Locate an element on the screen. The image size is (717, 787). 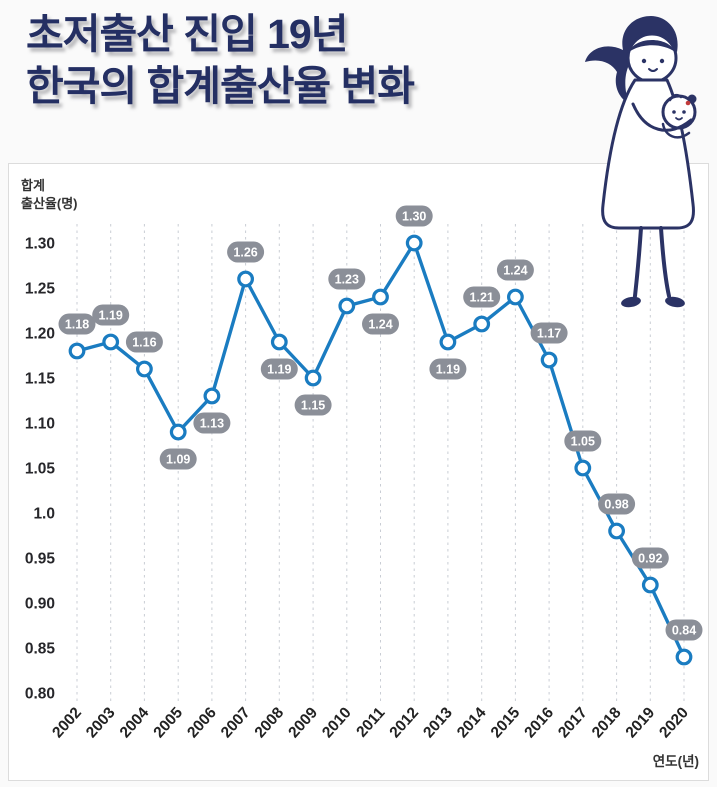
y-tick-label: 0.80 is located at coordinates (40, 694).